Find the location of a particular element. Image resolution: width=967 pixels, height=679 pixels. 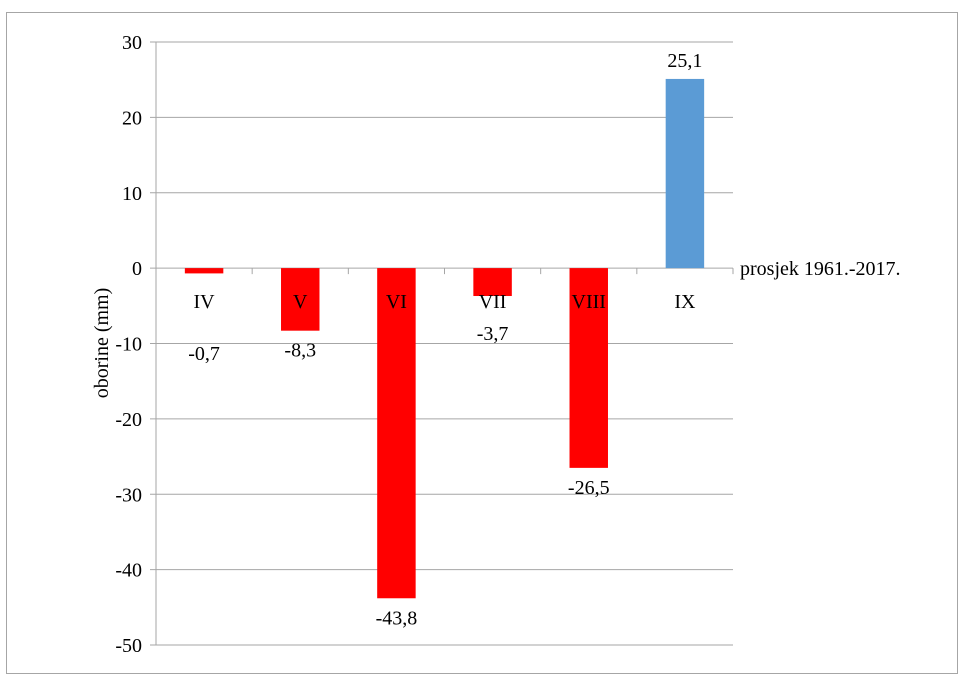

y-tick-label: 30 is located at coordinates (132, 43).